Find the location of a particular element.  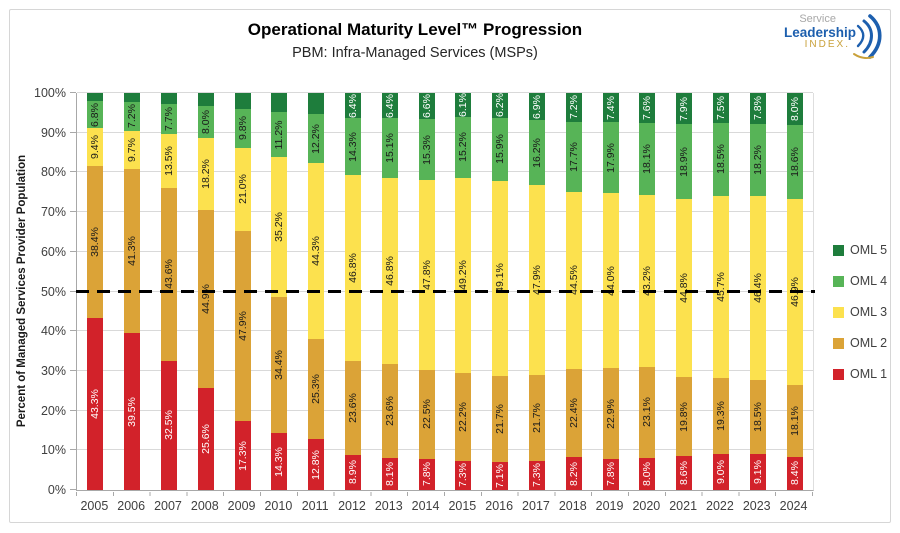

legend-label: OML 5 is located at coordinates (869, 250).